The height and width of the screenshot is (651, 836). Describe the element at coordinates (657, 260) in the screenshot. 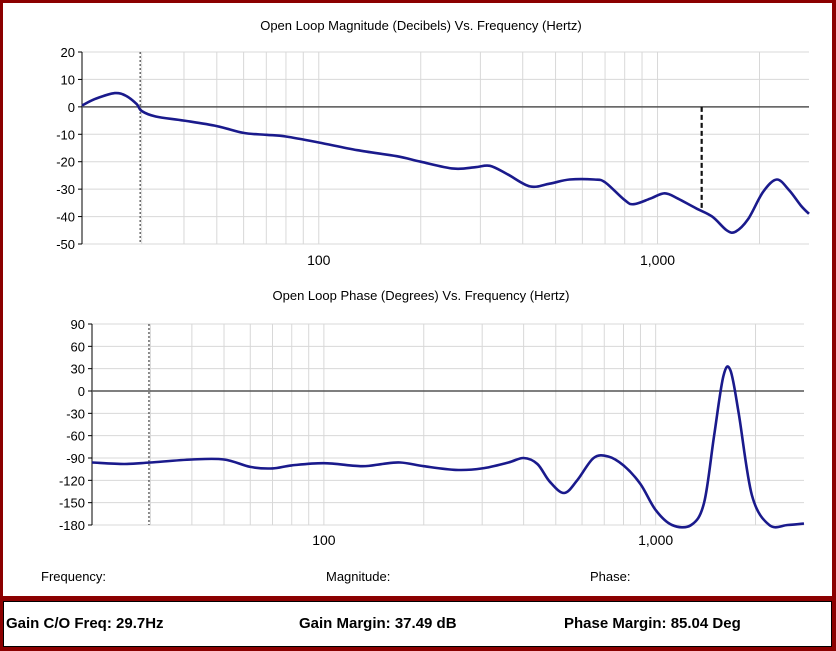

I see `magnitude-x-tick-label: 1,000` at that location.